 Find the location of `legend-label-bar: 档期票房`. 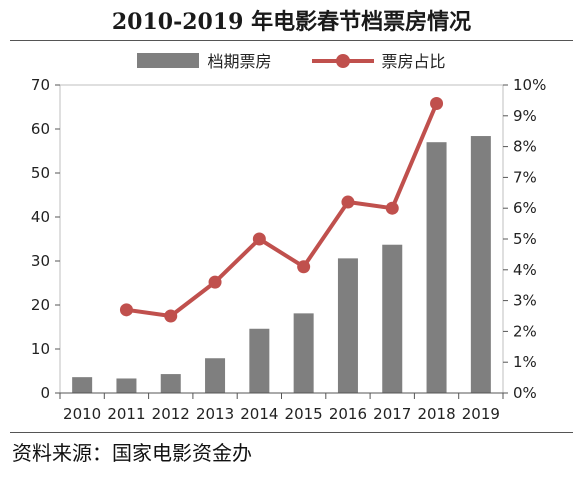

legend-label-bar: 档期票房 is located at coordinates (239, 61).